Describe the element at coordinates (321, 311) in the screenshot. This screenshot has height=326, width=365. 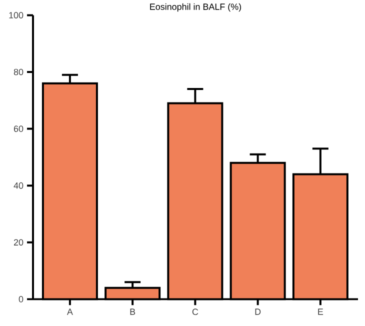
I see `x-tick-label: E` at that location.